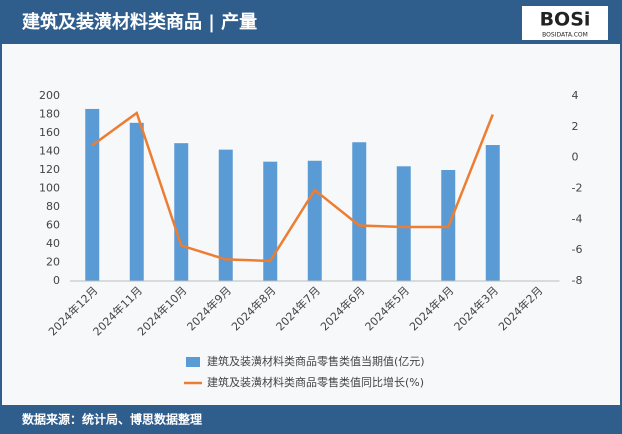 The height and width of the screenshot is (434, 622). Describe the element at coordinates (112, 419) in the screenshot. I see `source: 数据来源：统计局、博思数据整理` at that location.